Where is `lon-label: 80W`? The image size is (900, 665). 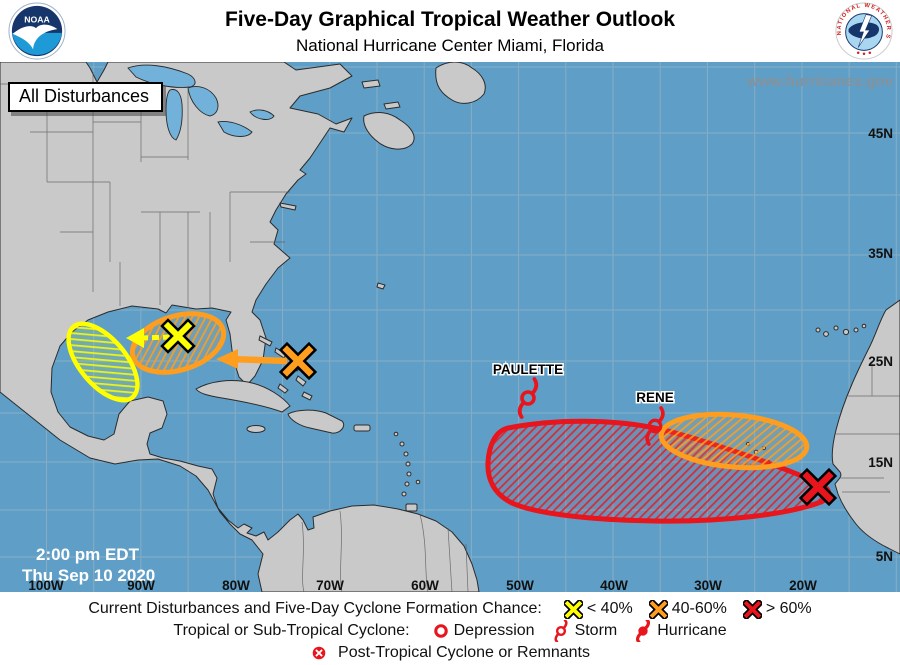
lon-label: 80W is located at coordinates (236, 585).